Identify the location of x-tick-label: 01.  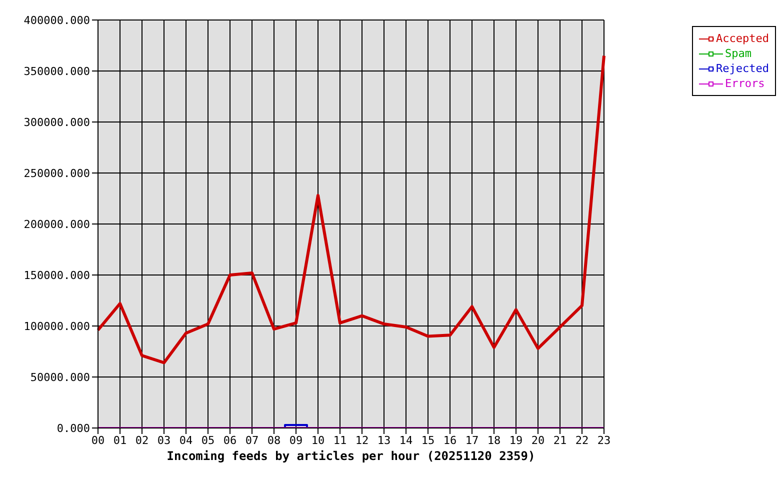
(120, 440).